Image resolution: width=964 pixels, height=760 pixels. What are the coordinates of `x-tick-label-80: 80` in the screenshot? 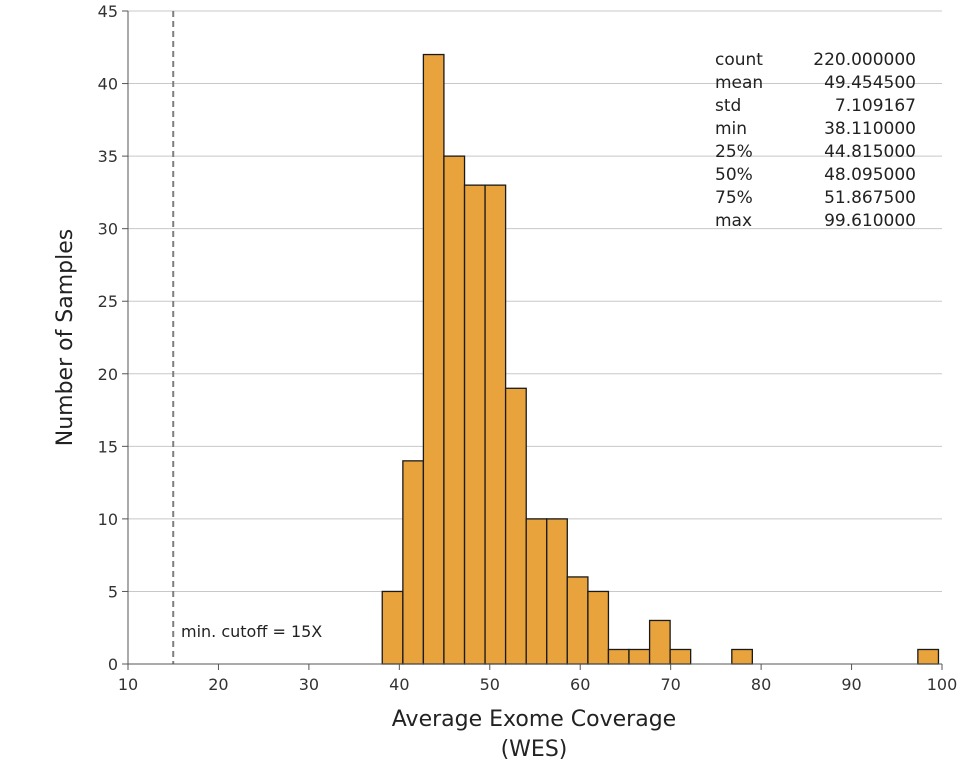 It's located at (761, 684).